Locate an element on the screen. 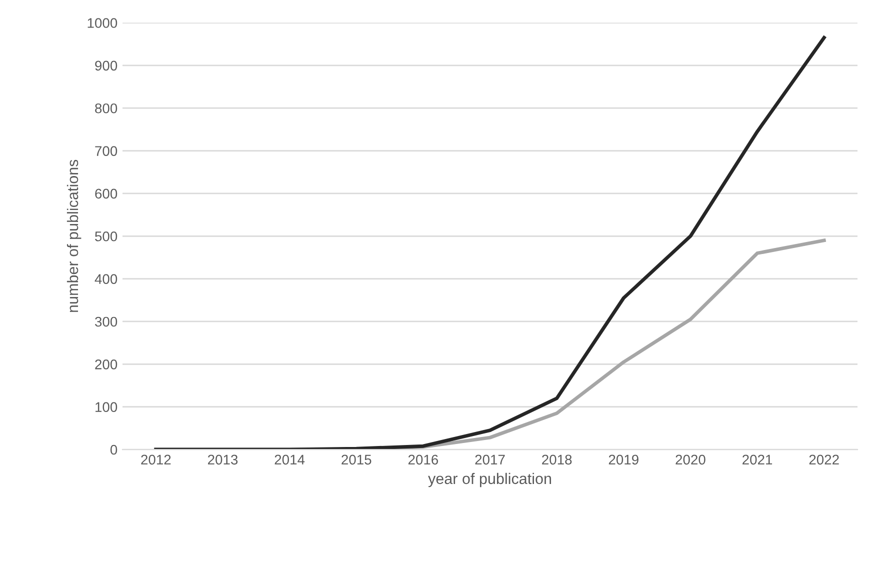 This screenshot has height=569, width=875. x-tick-label: 2018 is located at coordinates (557, 459).